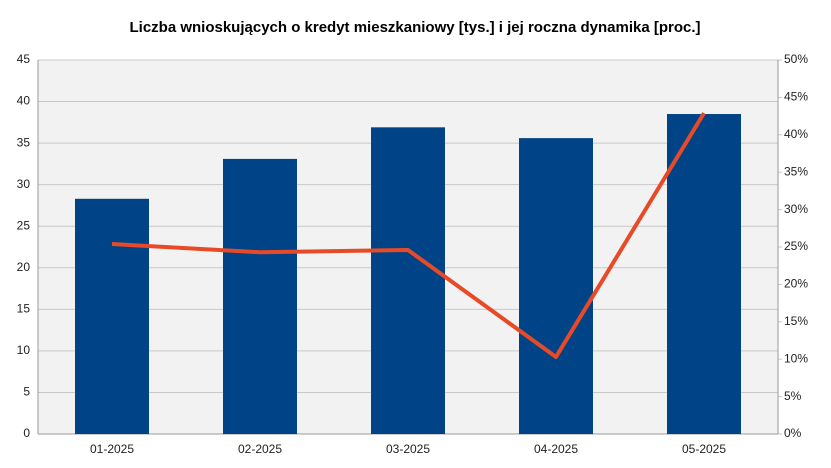  Describe the element at coordinates (796, 134) in the screenshot. I see `y2-tick-label: 40%` at that location.